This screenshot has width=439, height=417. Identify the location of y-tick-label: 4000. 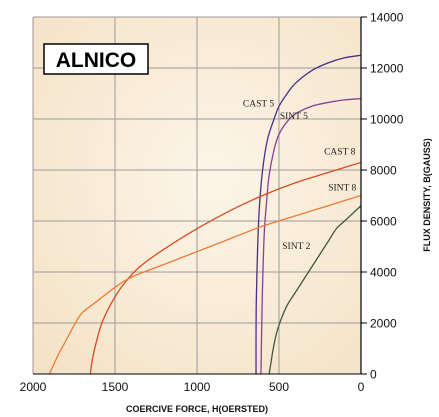
(383, 273).